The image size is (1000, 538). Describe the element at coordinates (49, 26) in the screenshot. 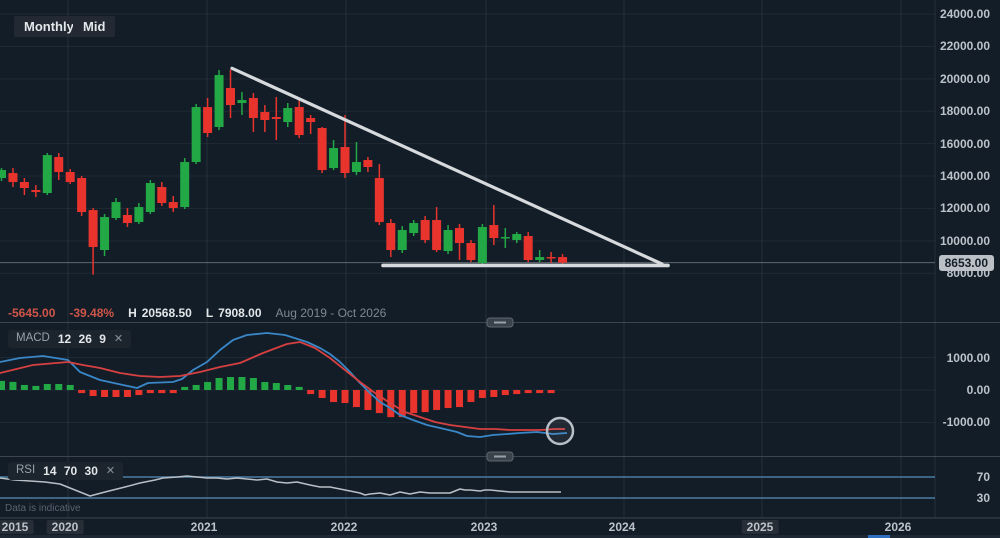

I see `timeframe-chip: Monthly` at that location.